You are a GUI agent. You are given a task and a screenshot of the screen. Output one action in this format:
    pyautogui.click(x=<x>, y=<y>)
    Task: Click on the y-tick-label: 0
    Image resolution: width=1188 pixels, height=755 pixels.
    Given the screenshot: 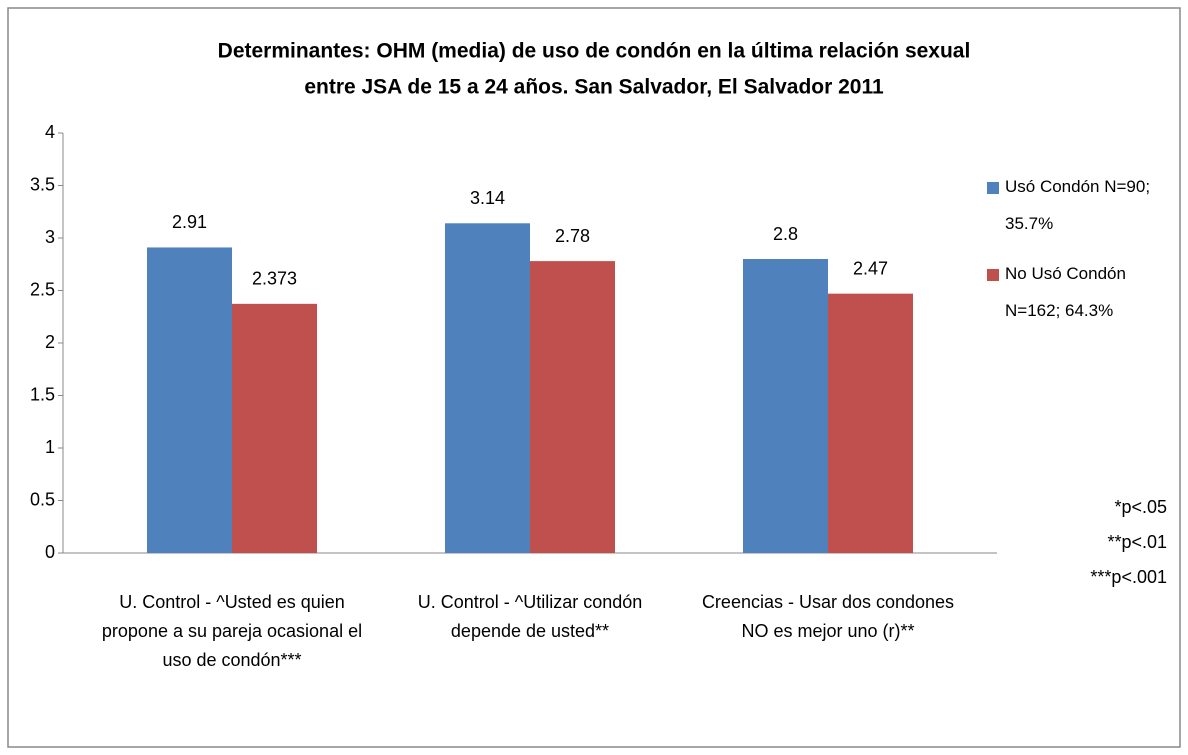 What is the action you would take?
    pyautogui.click(x=50, y=552)
    